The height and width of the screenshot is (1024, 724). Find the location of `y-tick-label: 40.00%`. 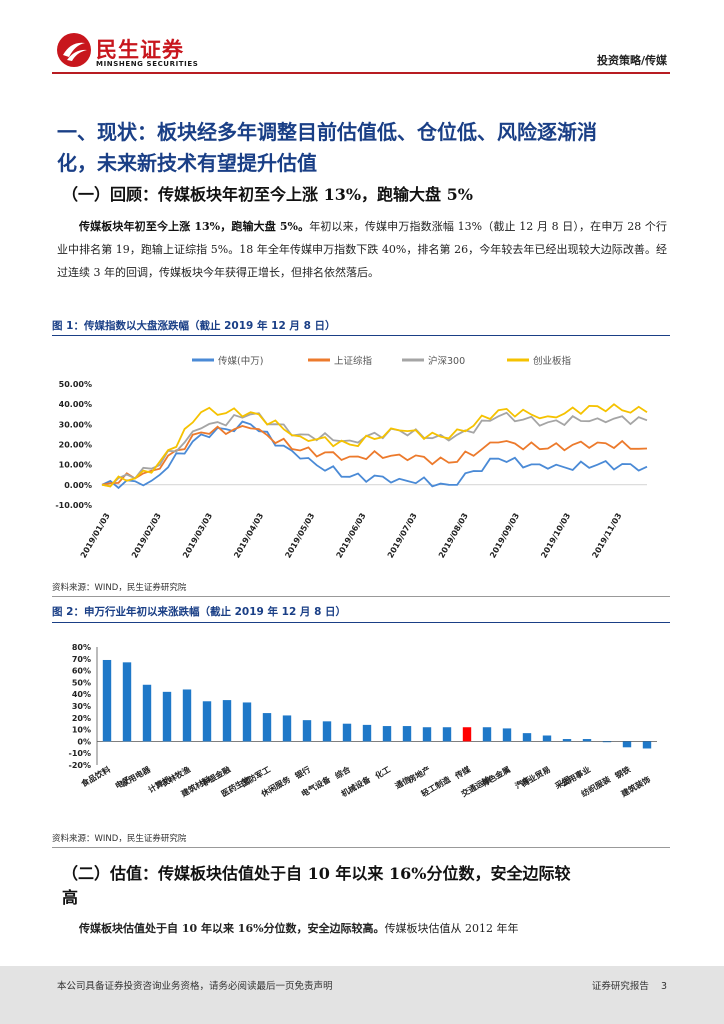

y-tick-label: 40.00% is located at coordinates (75, 404).